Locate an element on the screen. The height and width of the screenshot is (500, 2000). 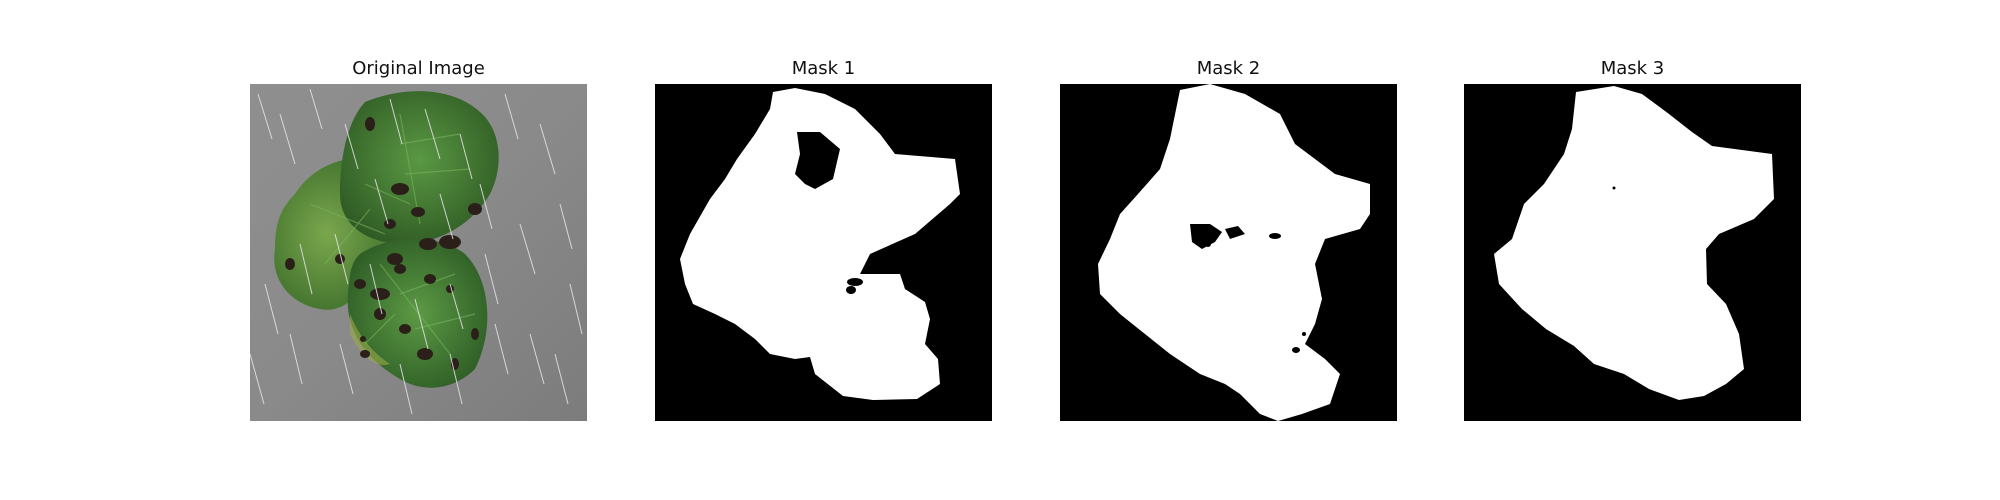
leaf-yellow-edge is located at coordinates (370, 339).